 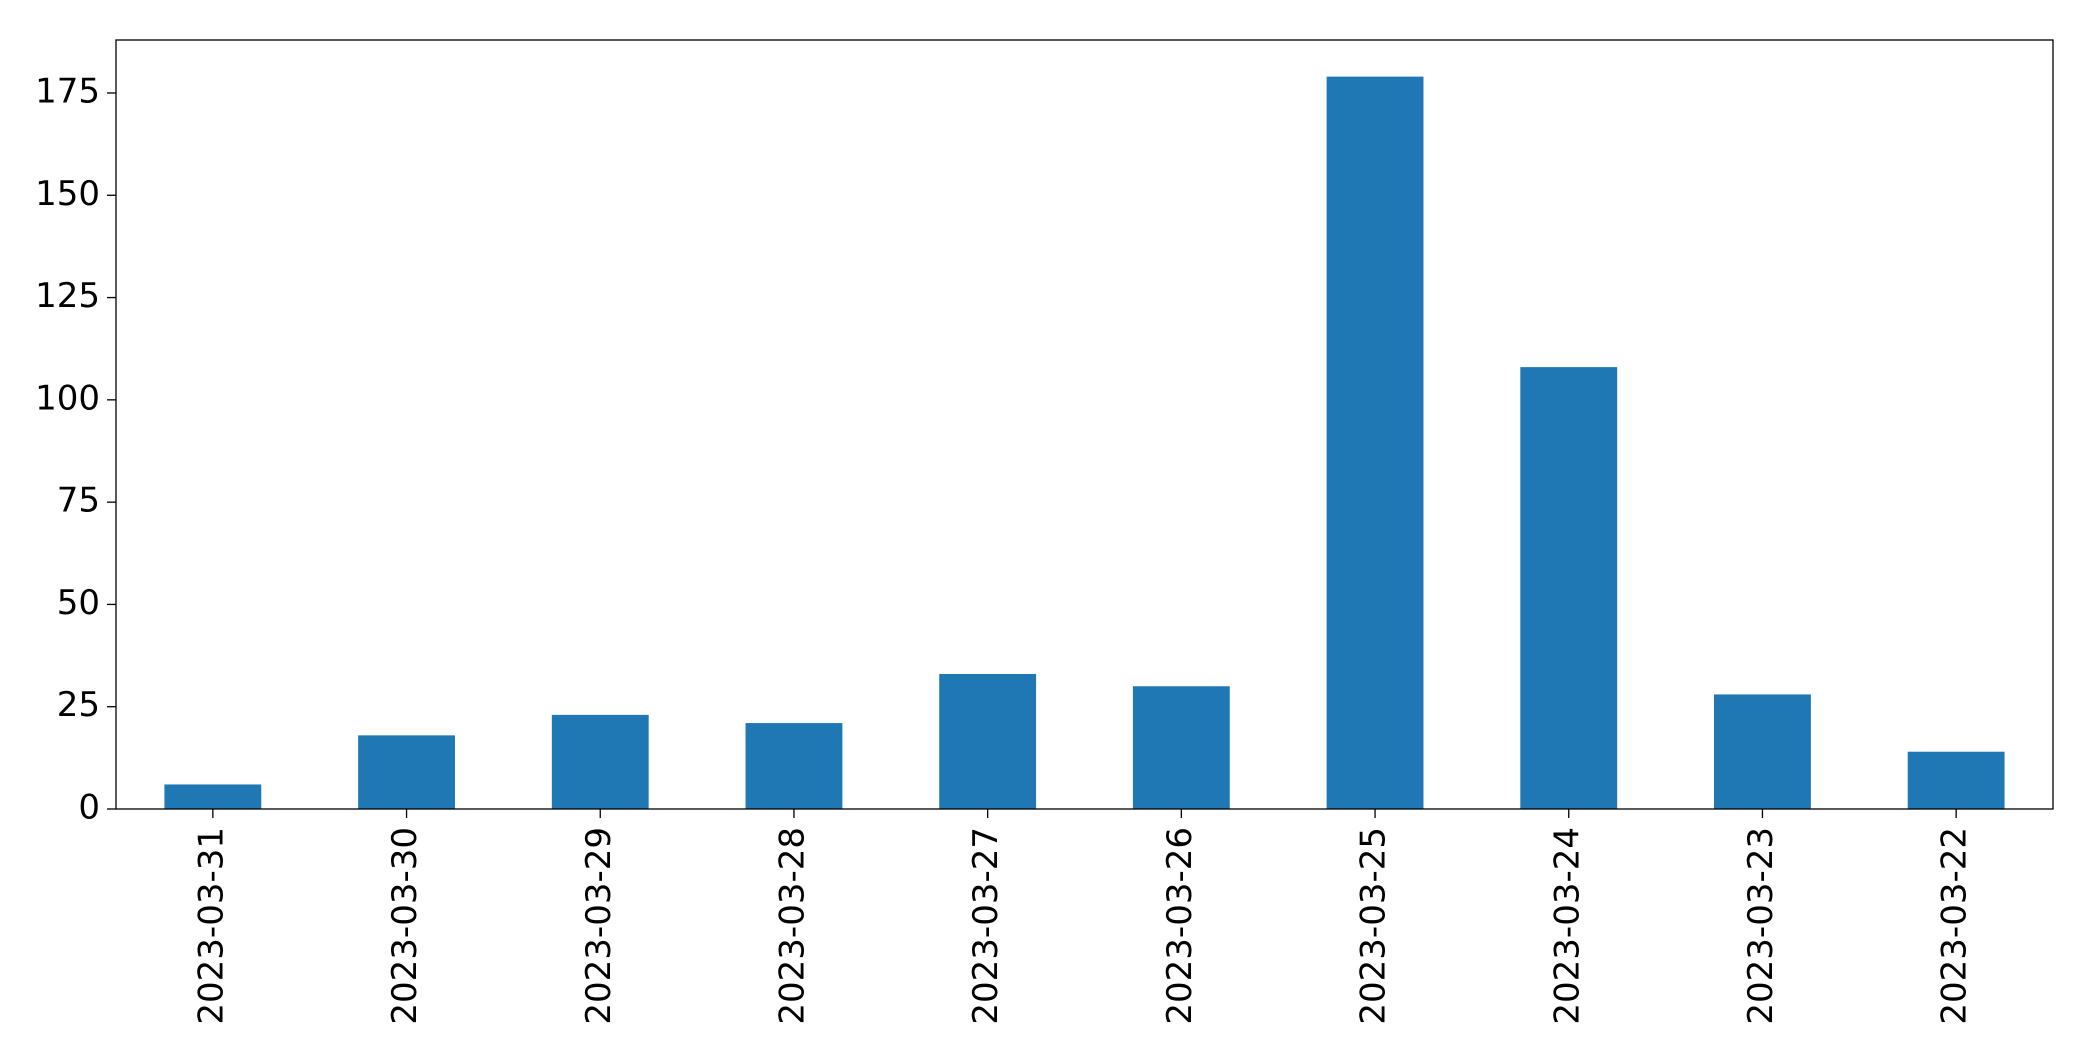 I want to click on y-tick-label: 25, so click(x=78, y=705).